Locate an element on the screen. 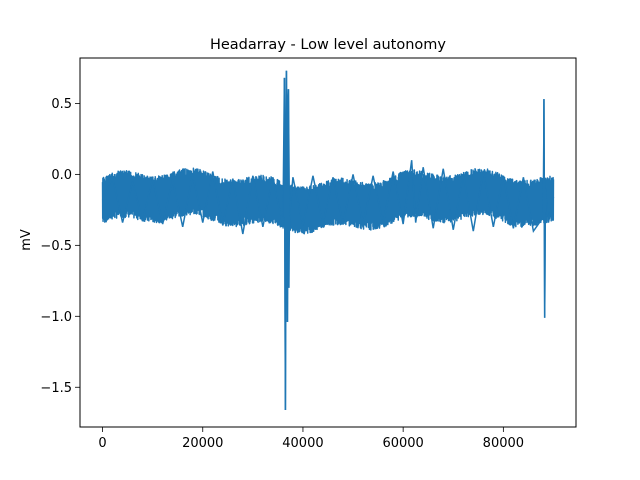 The image size is (640, 480). x-tick-label: 40000 is located at coordinates (302, 443).